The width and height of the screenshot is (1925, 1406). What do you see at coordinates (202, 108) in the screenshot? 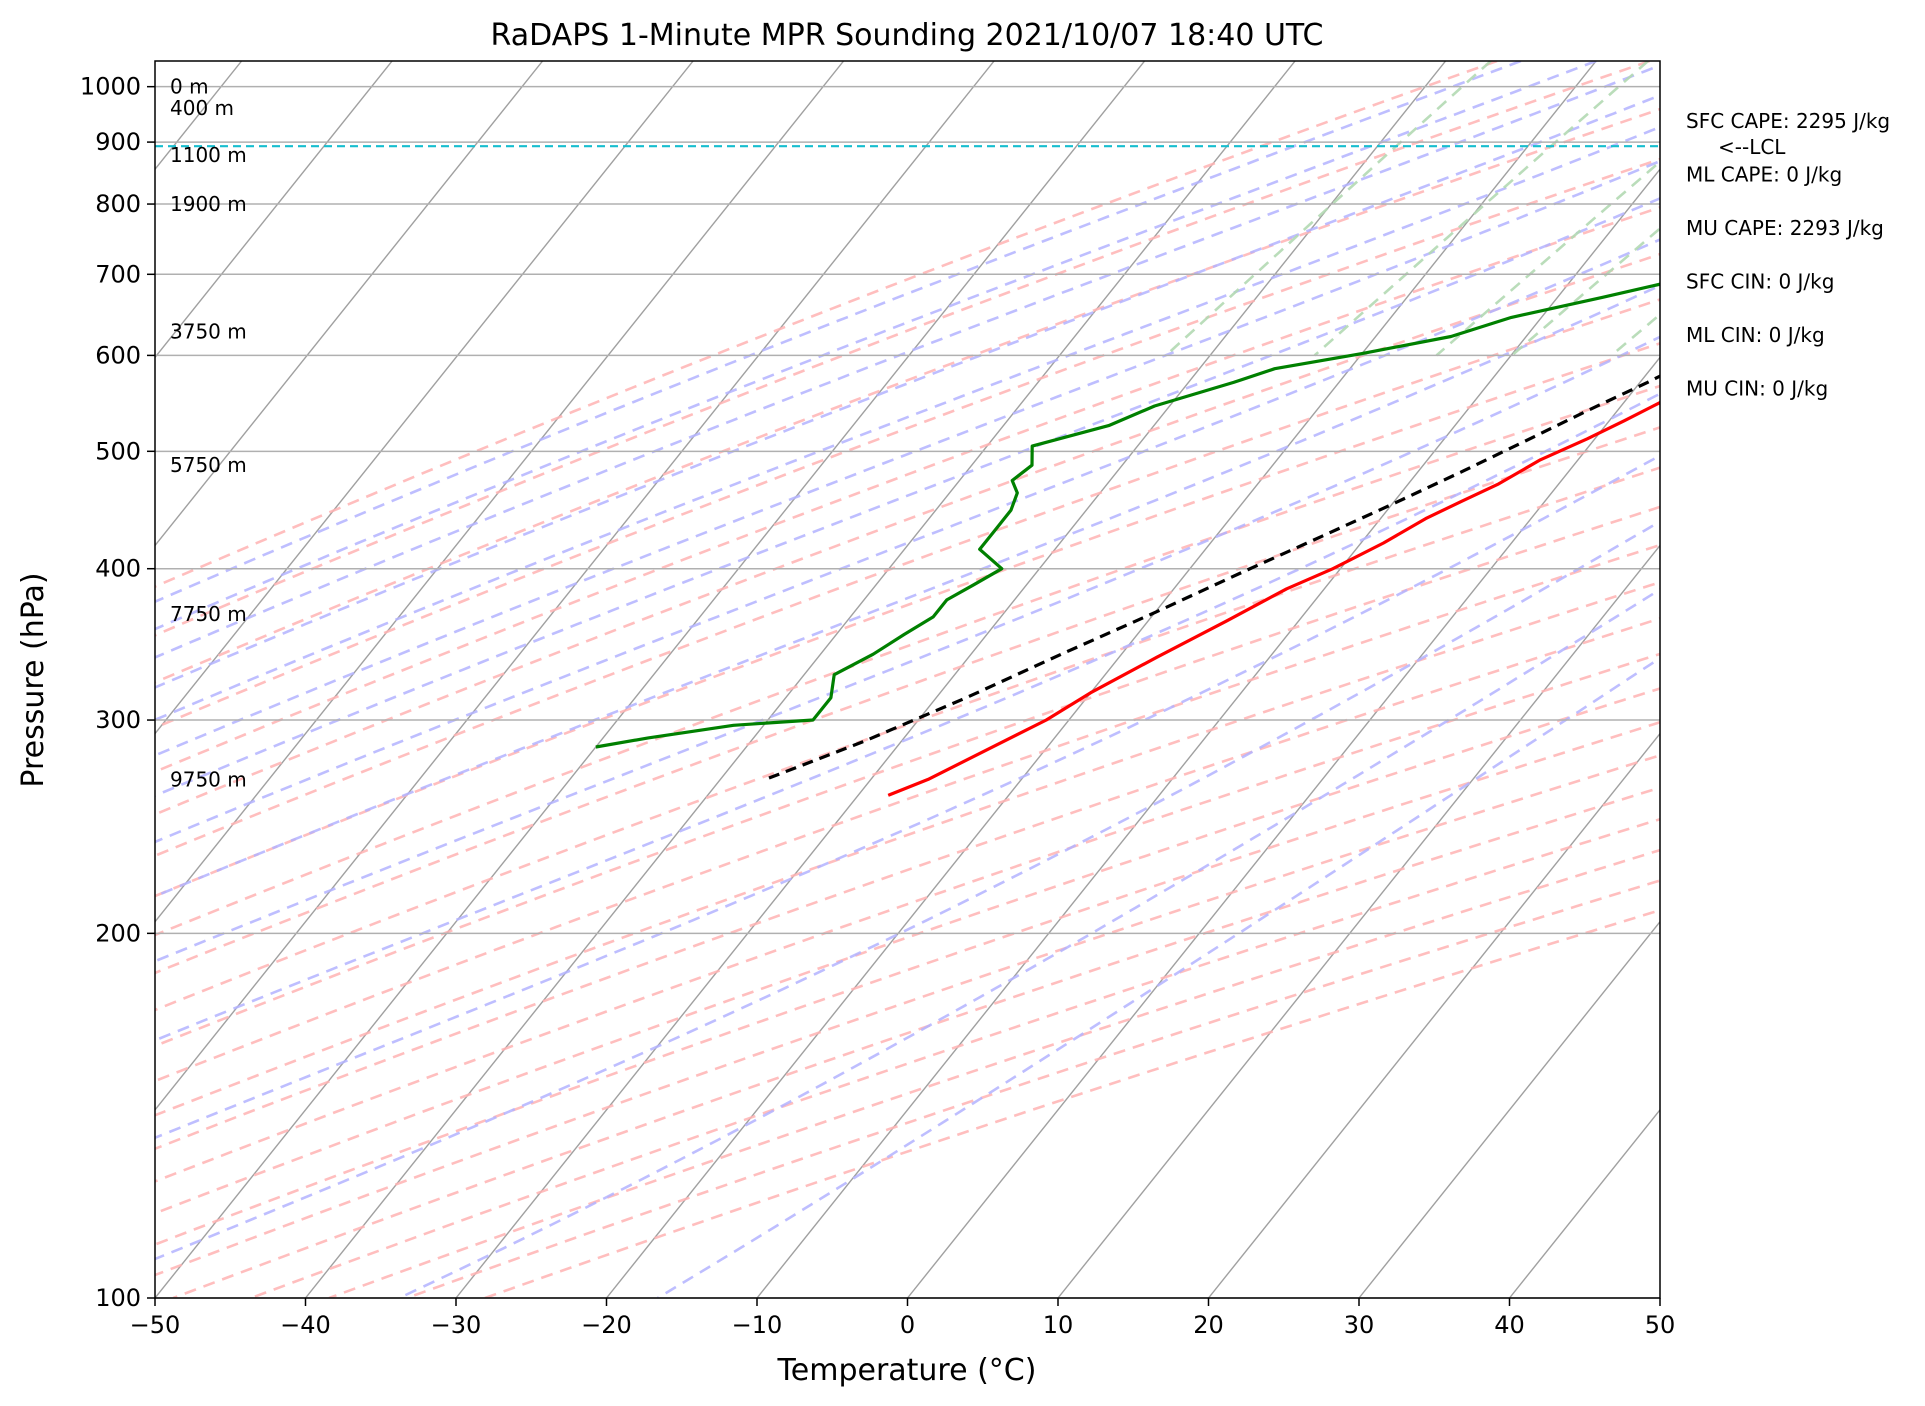
I see `height-label: 400 m` at bounding box center [202, 108].